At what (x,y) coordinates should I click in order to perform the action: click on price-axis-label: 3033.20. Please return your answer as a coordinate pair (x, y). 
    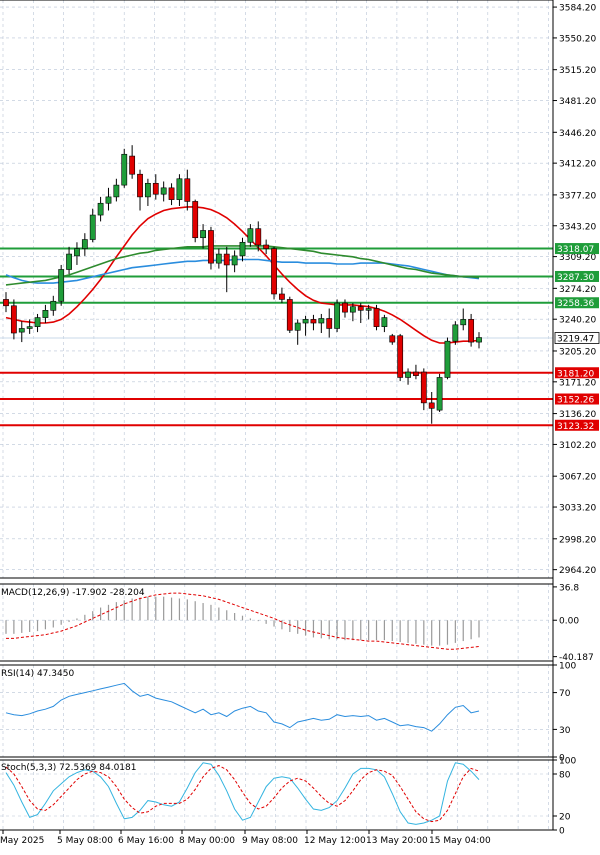
    Looking at the image, I should click on (577, 509).